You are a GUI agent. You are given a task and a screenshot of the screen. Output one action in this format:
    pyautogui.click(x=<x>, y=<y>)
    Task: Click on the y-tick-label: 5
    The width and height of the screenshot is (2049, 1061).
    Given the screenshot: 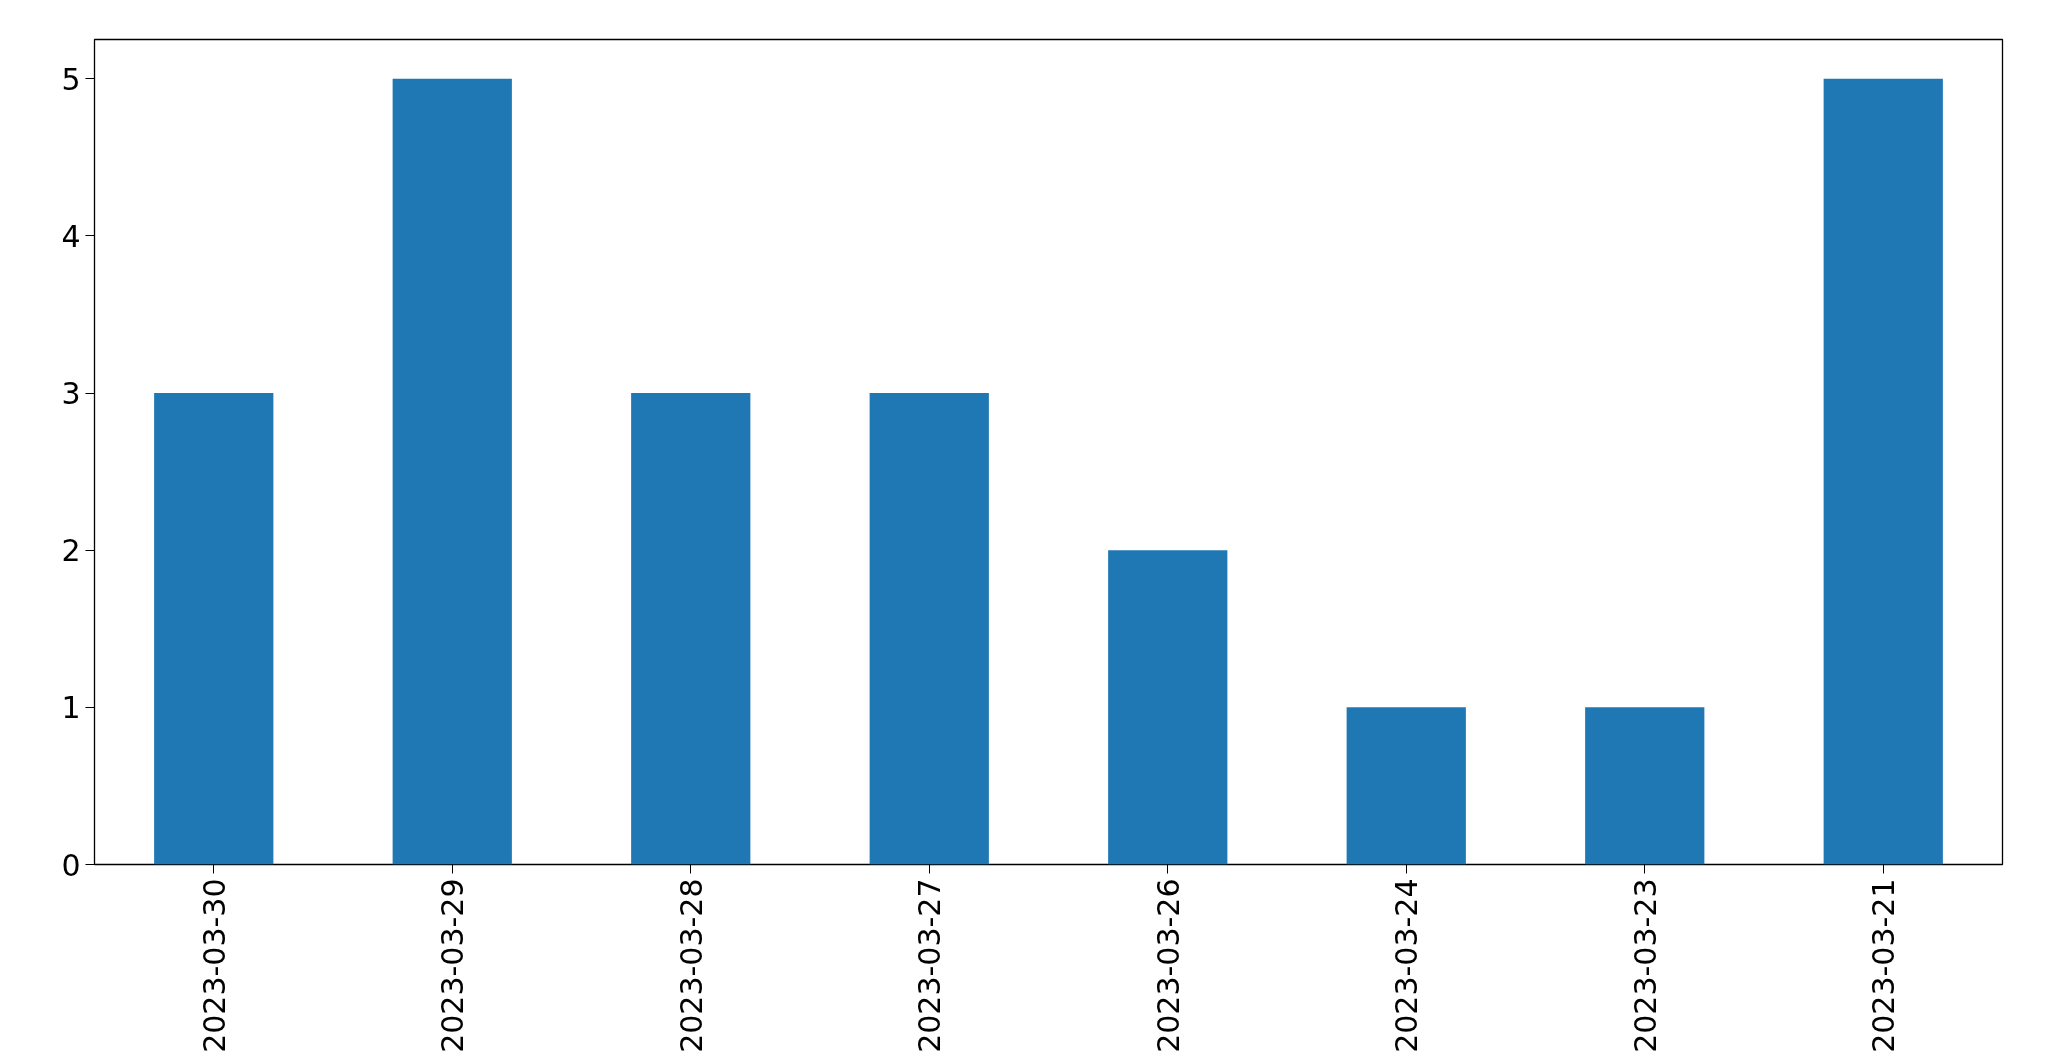 What is the action you would take?
    pyautogui.click(x=71, y=79)
    